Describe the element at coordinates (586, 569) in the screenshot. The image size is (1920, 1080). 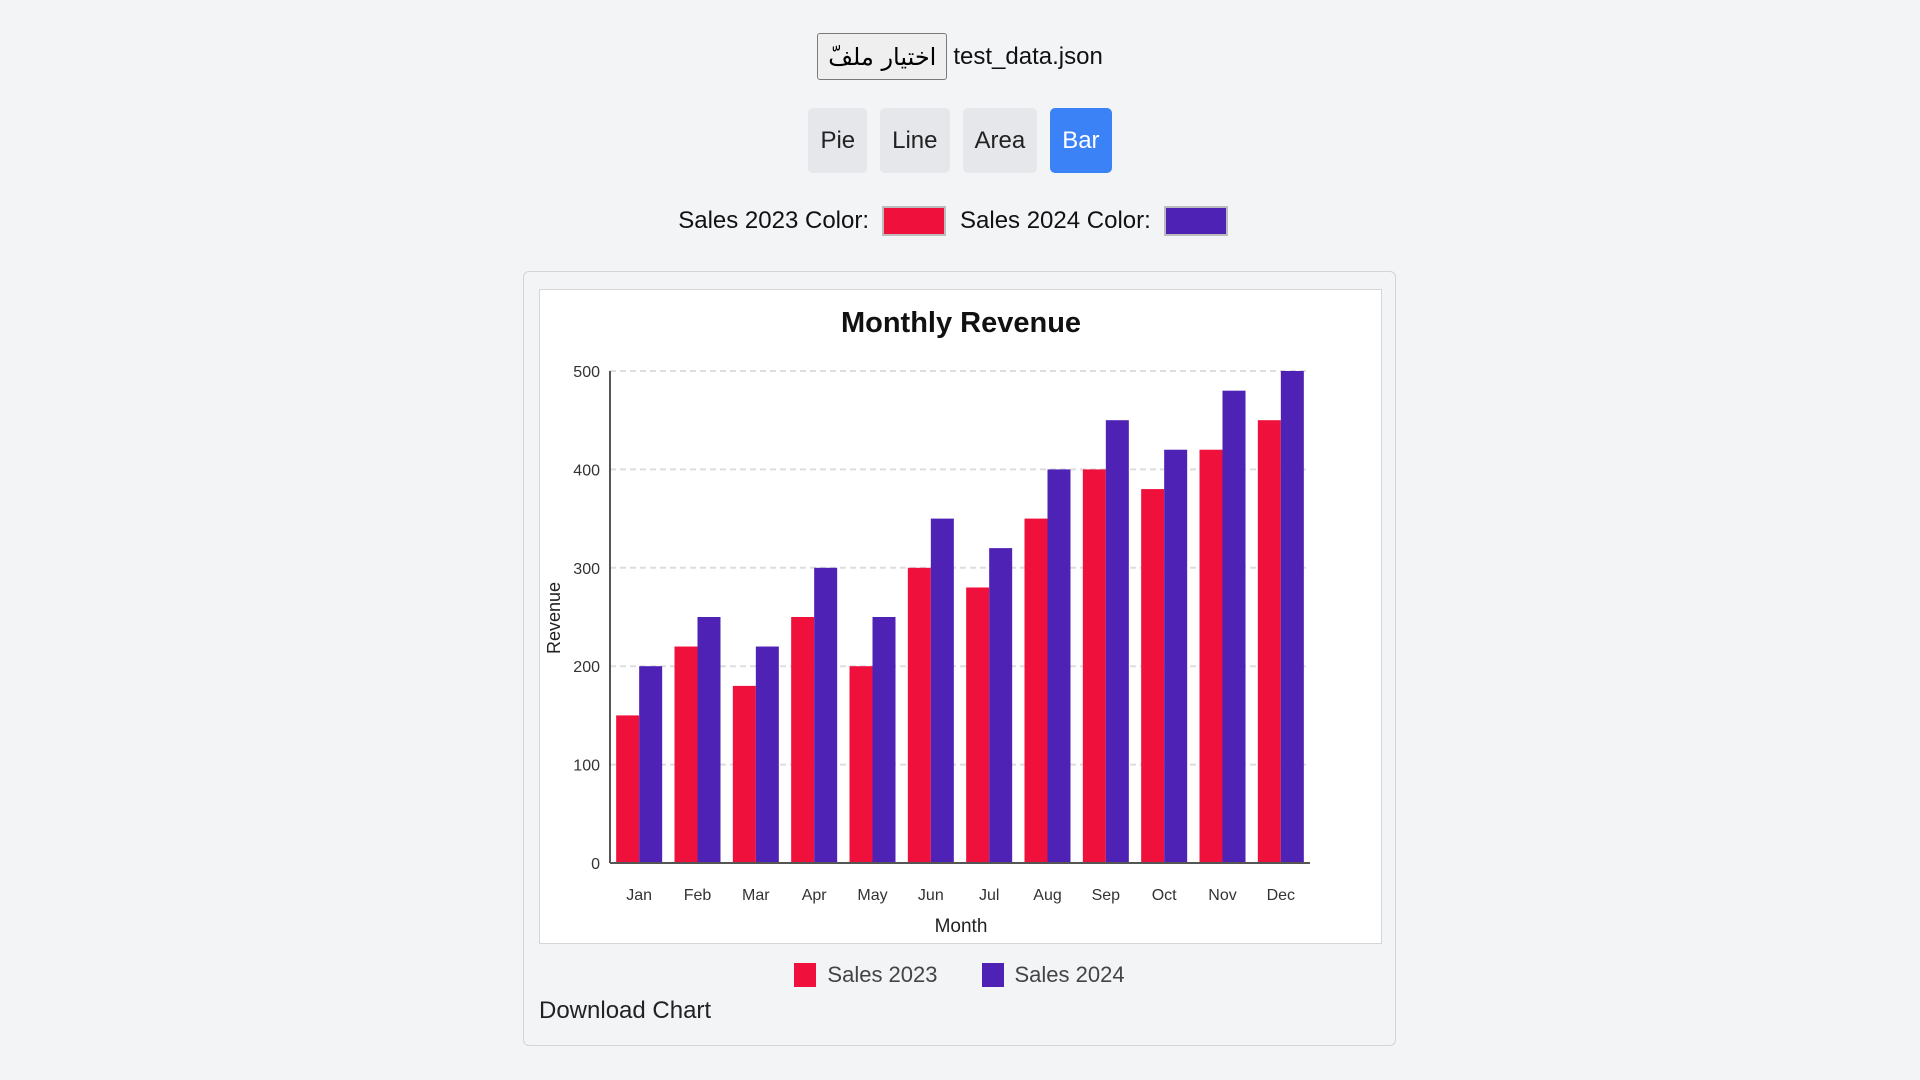
I see `y-tick-label: 300` at that location.